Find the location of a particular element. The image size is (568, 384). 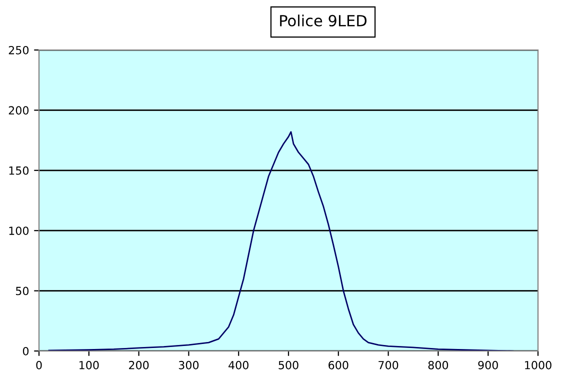

x-tick-label: 700 is located at coordinates (388, 365).